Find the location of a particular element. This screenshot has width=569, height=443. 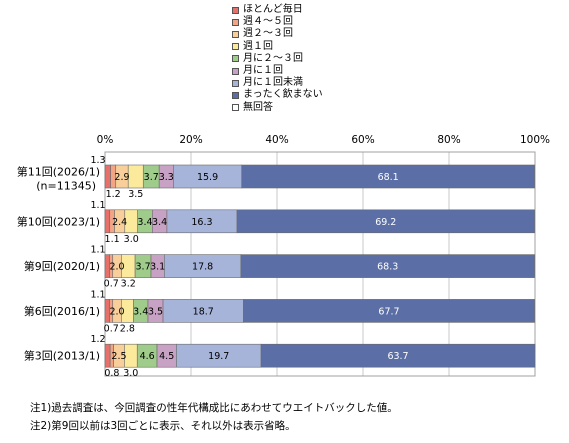

legend-label: 週４～５回 is located at coordinates (268, 22).